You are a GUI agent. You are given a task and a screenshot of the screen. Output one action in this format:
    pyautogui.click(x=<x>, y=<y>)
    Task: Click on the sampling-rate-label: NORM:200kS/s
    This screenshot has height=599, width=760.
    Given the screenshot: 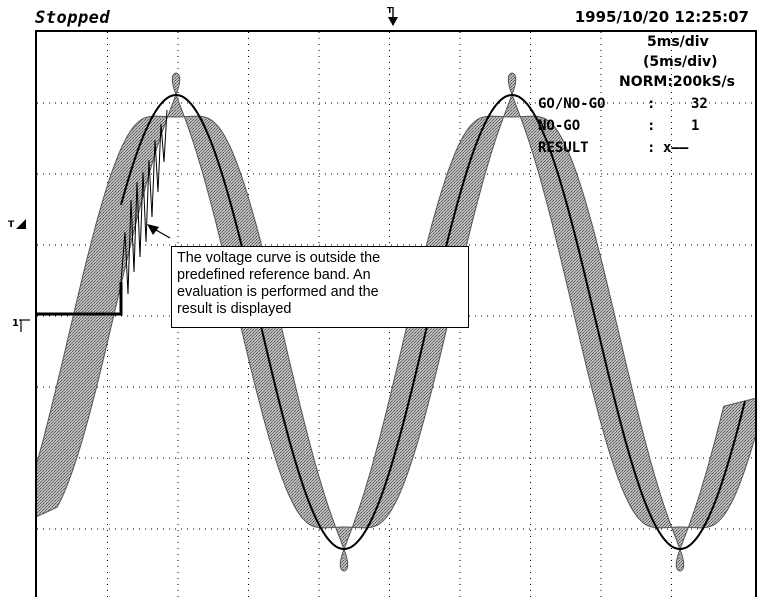 What is the action you would take?
    pyautogui.click(x=677, y=82)
    